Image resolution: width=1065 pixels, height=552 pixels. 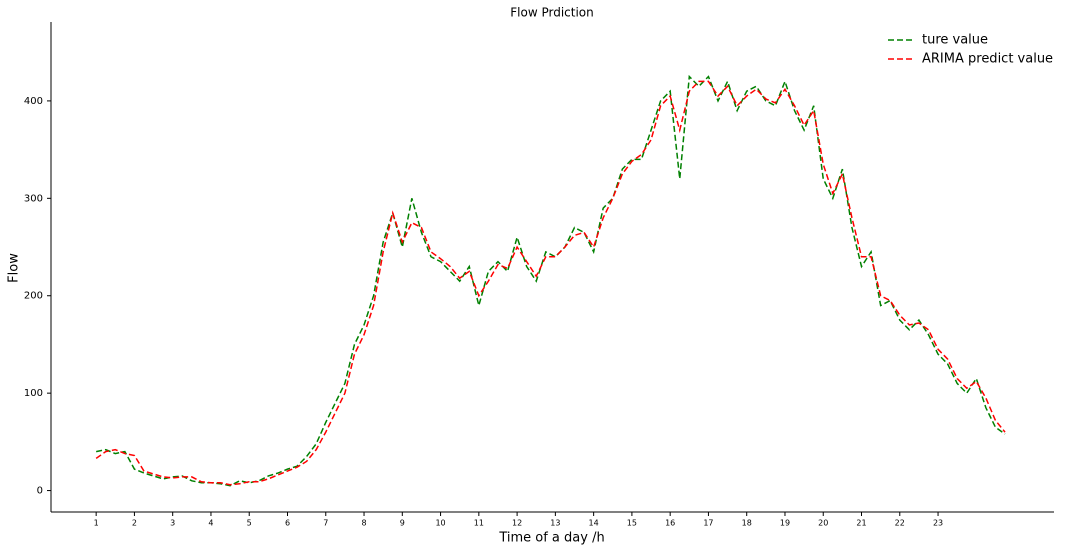 What do you see at coordinates (747, 523) in the screenshot?
I see `x-tick-label: 18` at bounding box center [747, 523].